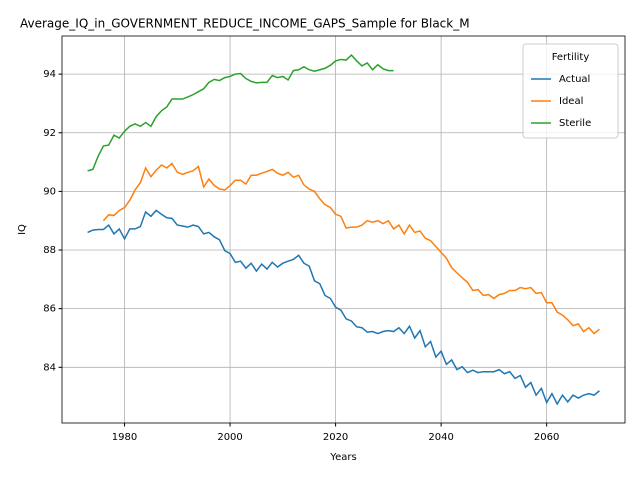 The height and width of the screenshot is (480, 640). I want to click on y-tick-label: 92, so click(49, 133).